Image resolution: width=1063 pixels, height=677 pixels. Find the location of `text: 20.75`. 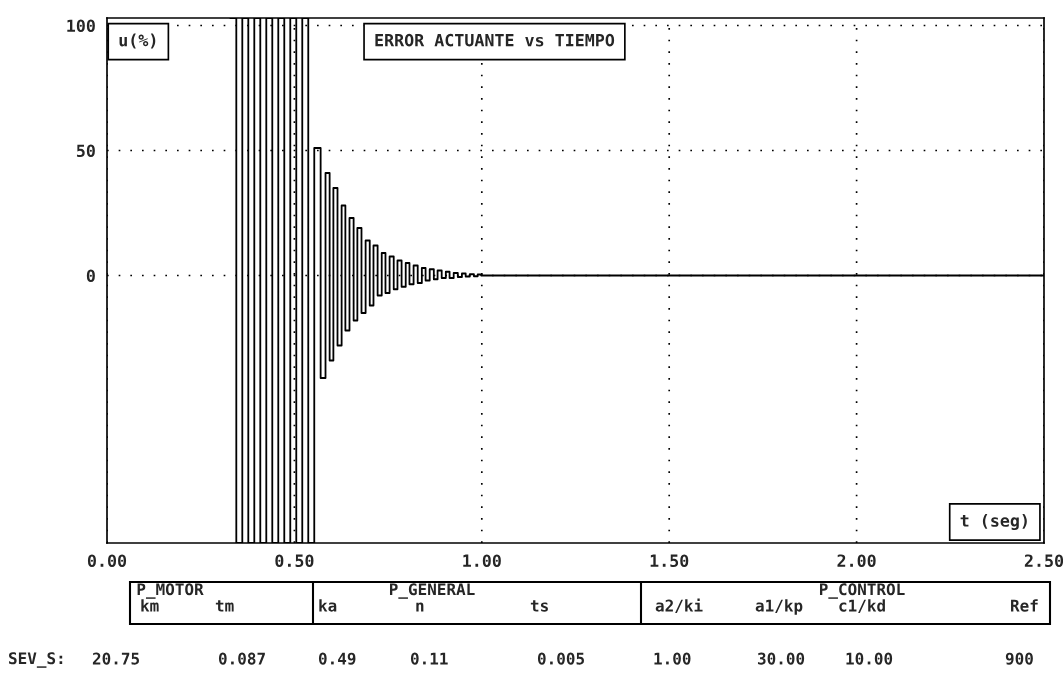

text: 20.75 is located at coordinates (115, 658).